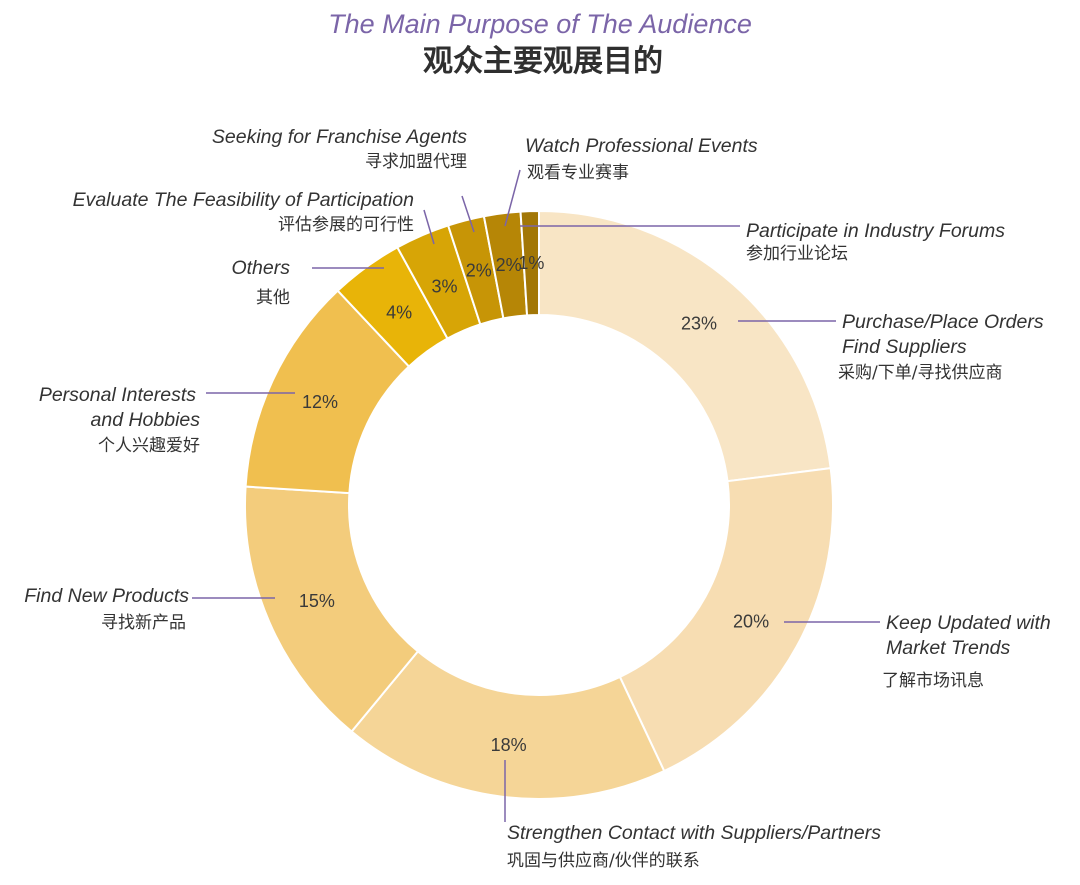 Image resolution: width=1080 pixels, height=885 pixels. What do you see at coordinates (143, 623) in the screenshot?
I see `label-cn-find-new-products: 寻找新产品` at bounding box center [143, 623].